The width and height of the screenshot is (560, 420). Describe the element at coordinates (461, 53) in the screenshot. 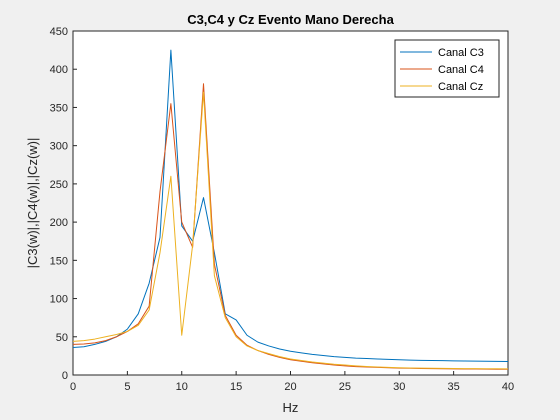

I see `legend-entry-label: Canal C3` at that location.